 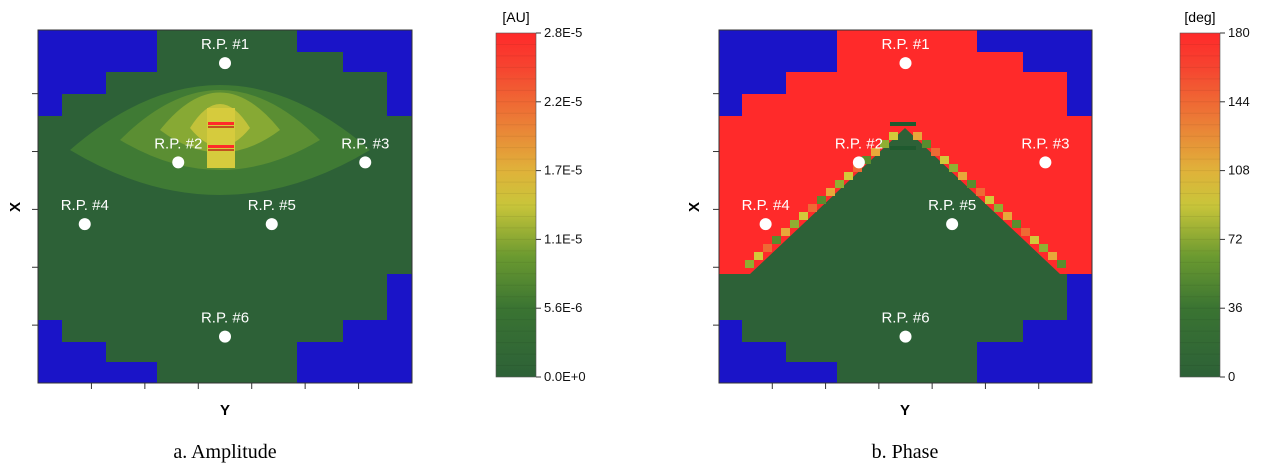 I want to click on colorbar-ticks: 0 36 72 108 144 180, so click(x=1235, y=204).